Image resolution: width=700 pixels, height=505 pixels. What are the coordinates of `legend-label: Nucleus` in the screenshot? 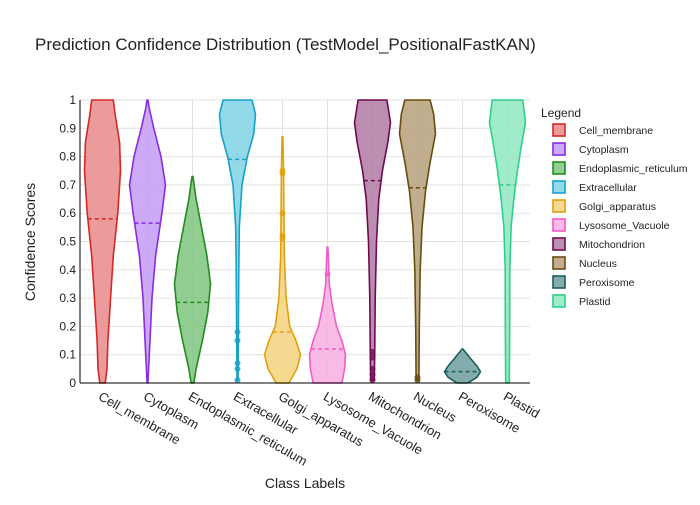 It's located at (598, 264).